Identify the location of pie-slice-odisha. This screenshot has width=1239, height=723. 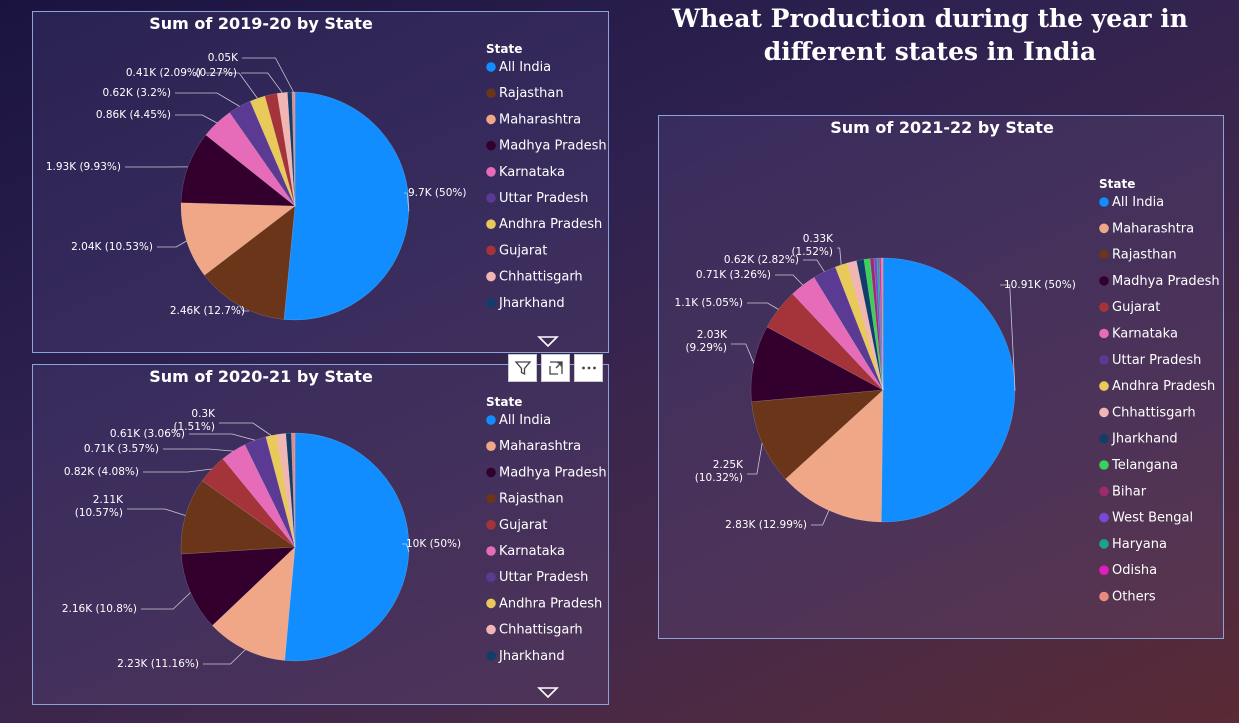
(881, 324).